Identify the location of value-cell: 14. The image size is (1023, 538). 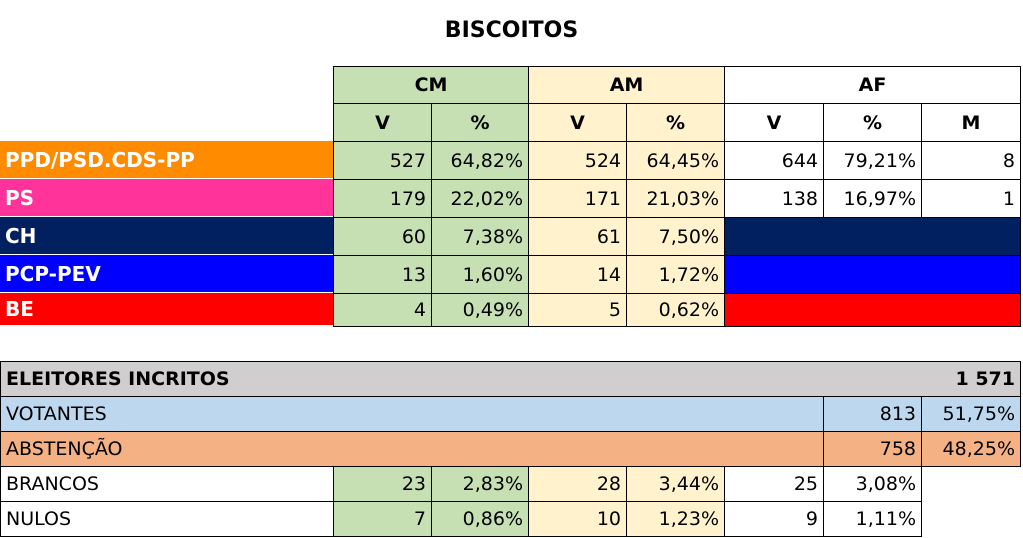
(577, 274).